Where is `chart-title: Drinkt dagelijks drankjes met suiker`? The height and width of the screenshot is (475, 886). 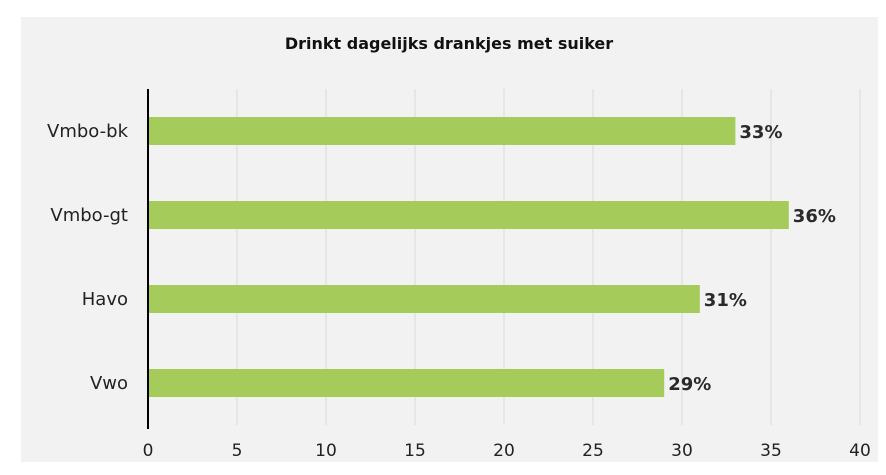 chart-title: Drinkt dagelijks drankjes met suiker is located at coordinates (449, 43).